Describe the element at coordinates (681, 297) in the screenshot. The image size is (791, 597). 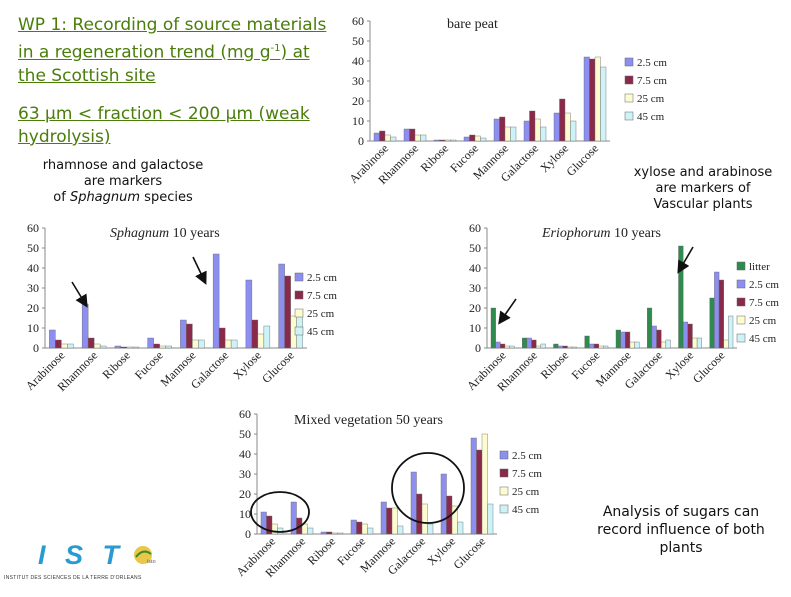
I see `bar-xylose-litter` at that location.